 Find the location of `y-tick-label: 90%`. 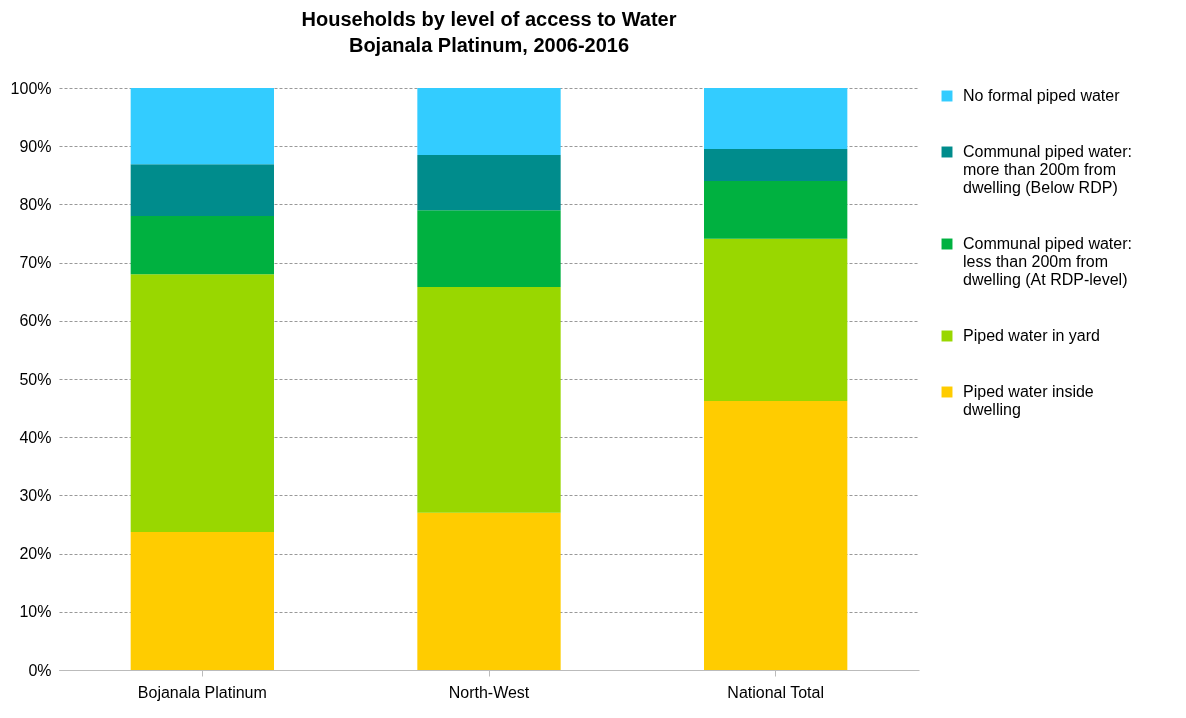

y-tick-label: 90% is located at coordinates (35, 146).